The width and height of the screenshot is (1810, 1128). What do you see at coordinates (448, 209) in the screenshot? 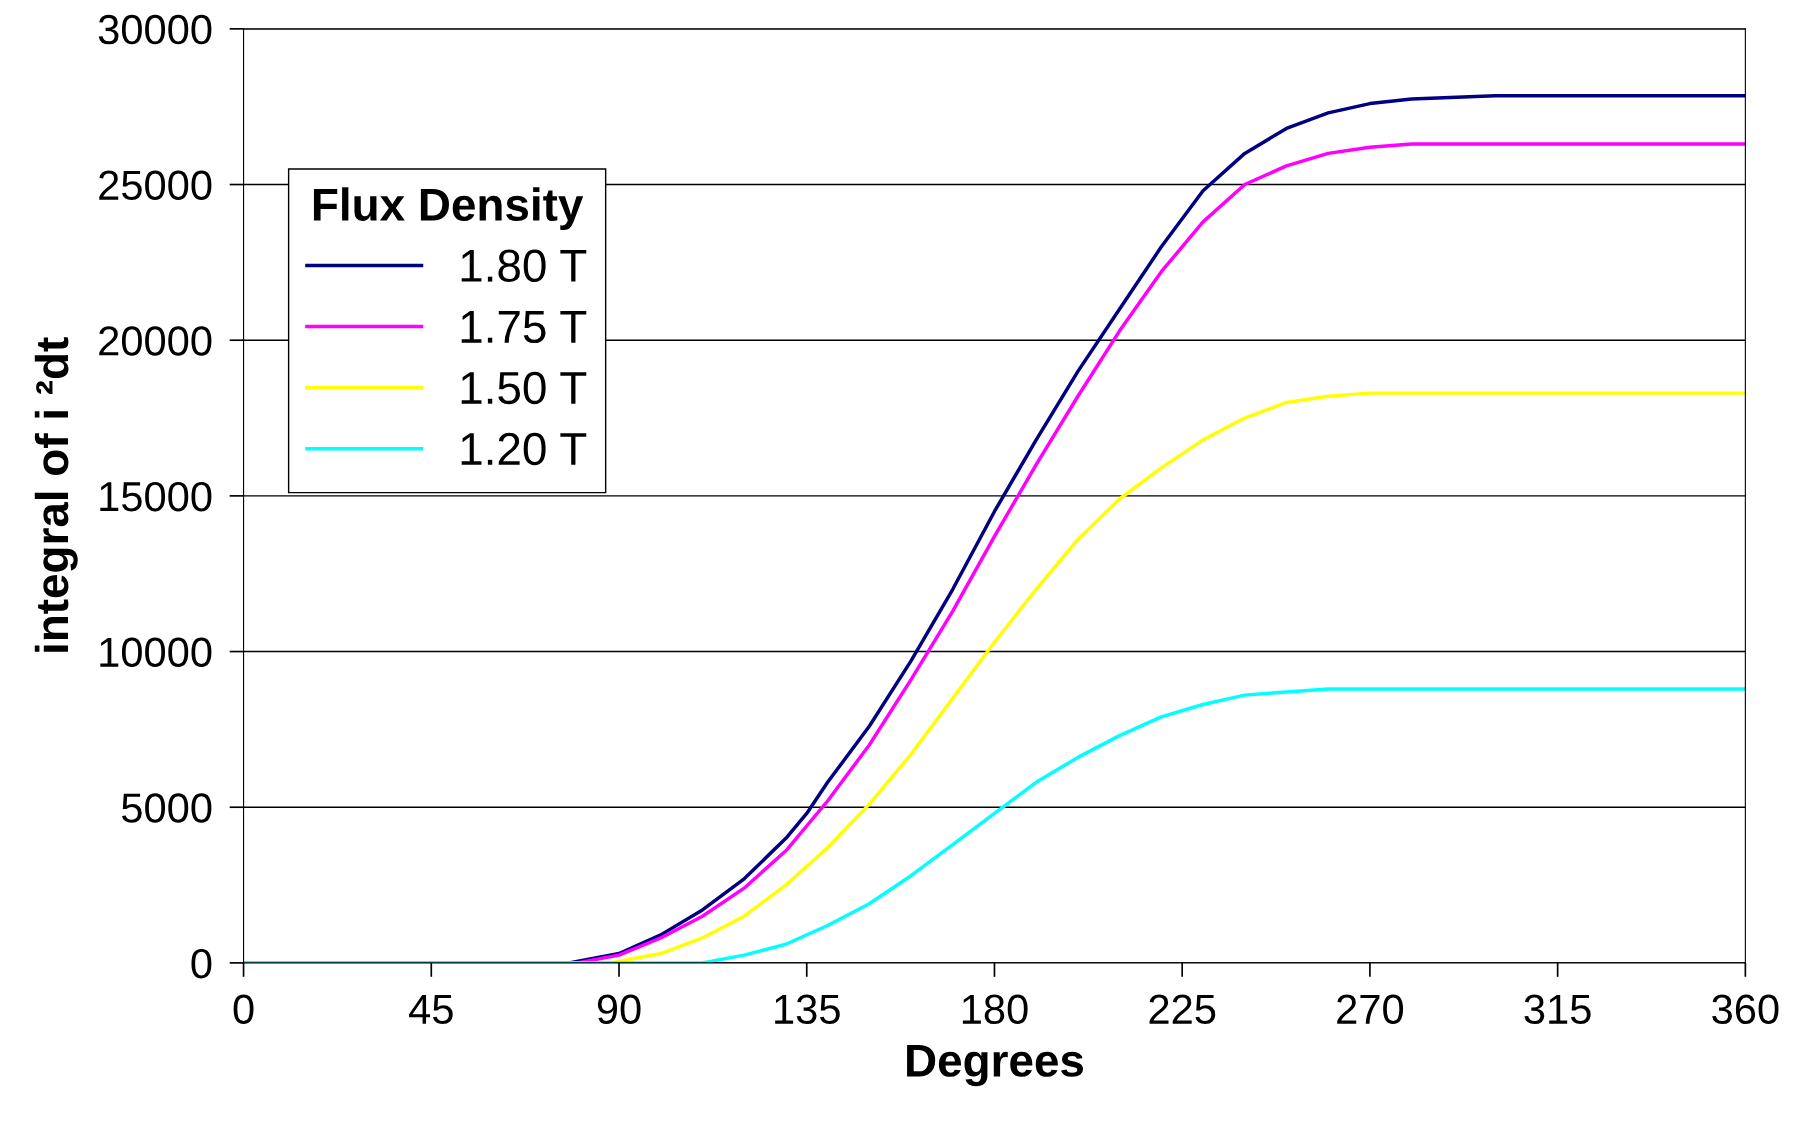
I see `legend-title: Flux Density` at bounding box center [448, 209].